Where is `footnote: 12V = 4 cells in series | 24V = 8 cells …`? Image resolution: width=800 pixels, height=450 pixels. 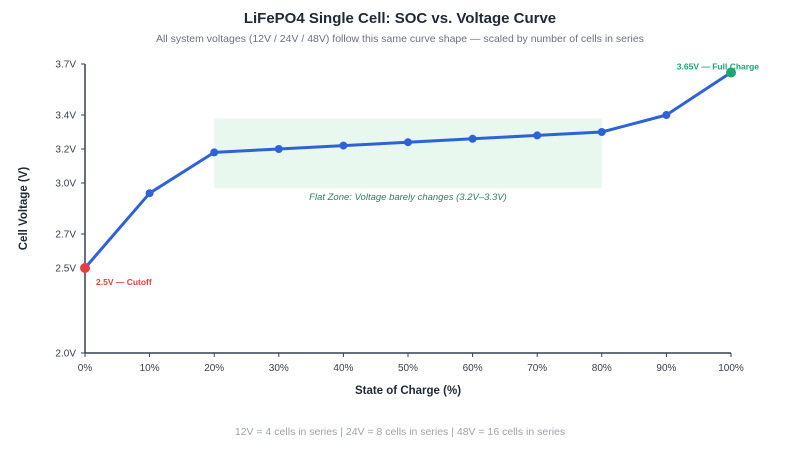
footnote: 12V = 4 cells in series | 24V = 8 cells … is located at coordinates (400, 432).